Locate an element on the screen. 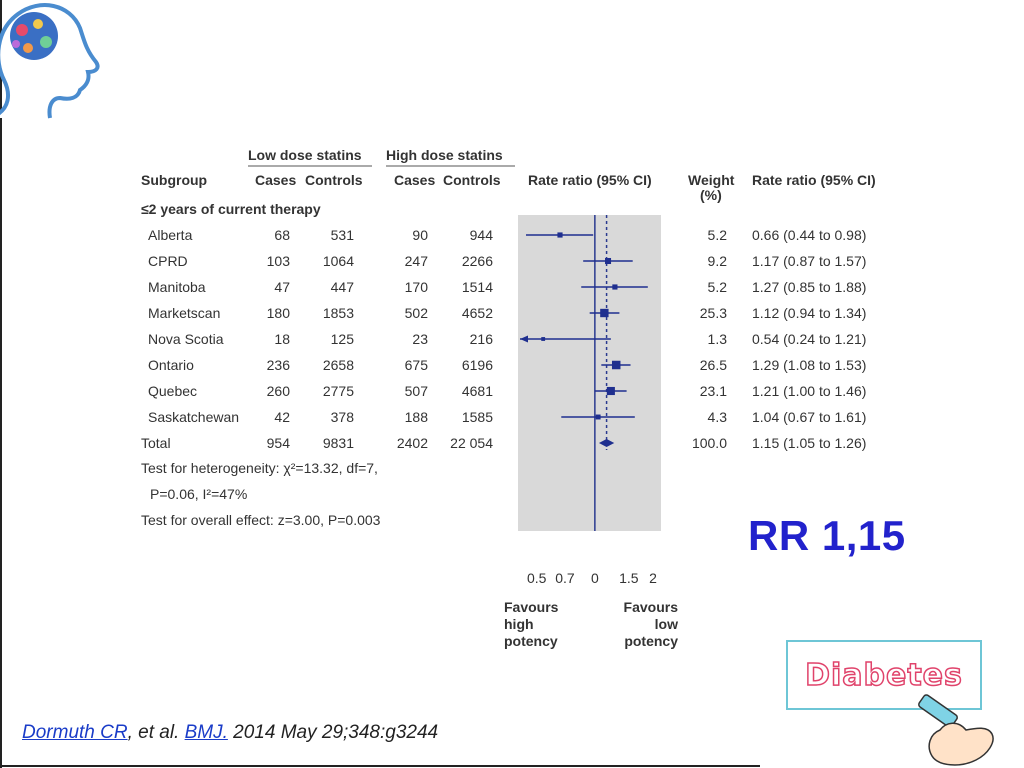 This screenshot has height=768, width=1024. cell-rr-text: 1.15 (1.05 to 1.26) is located at coordinates (809, 443).